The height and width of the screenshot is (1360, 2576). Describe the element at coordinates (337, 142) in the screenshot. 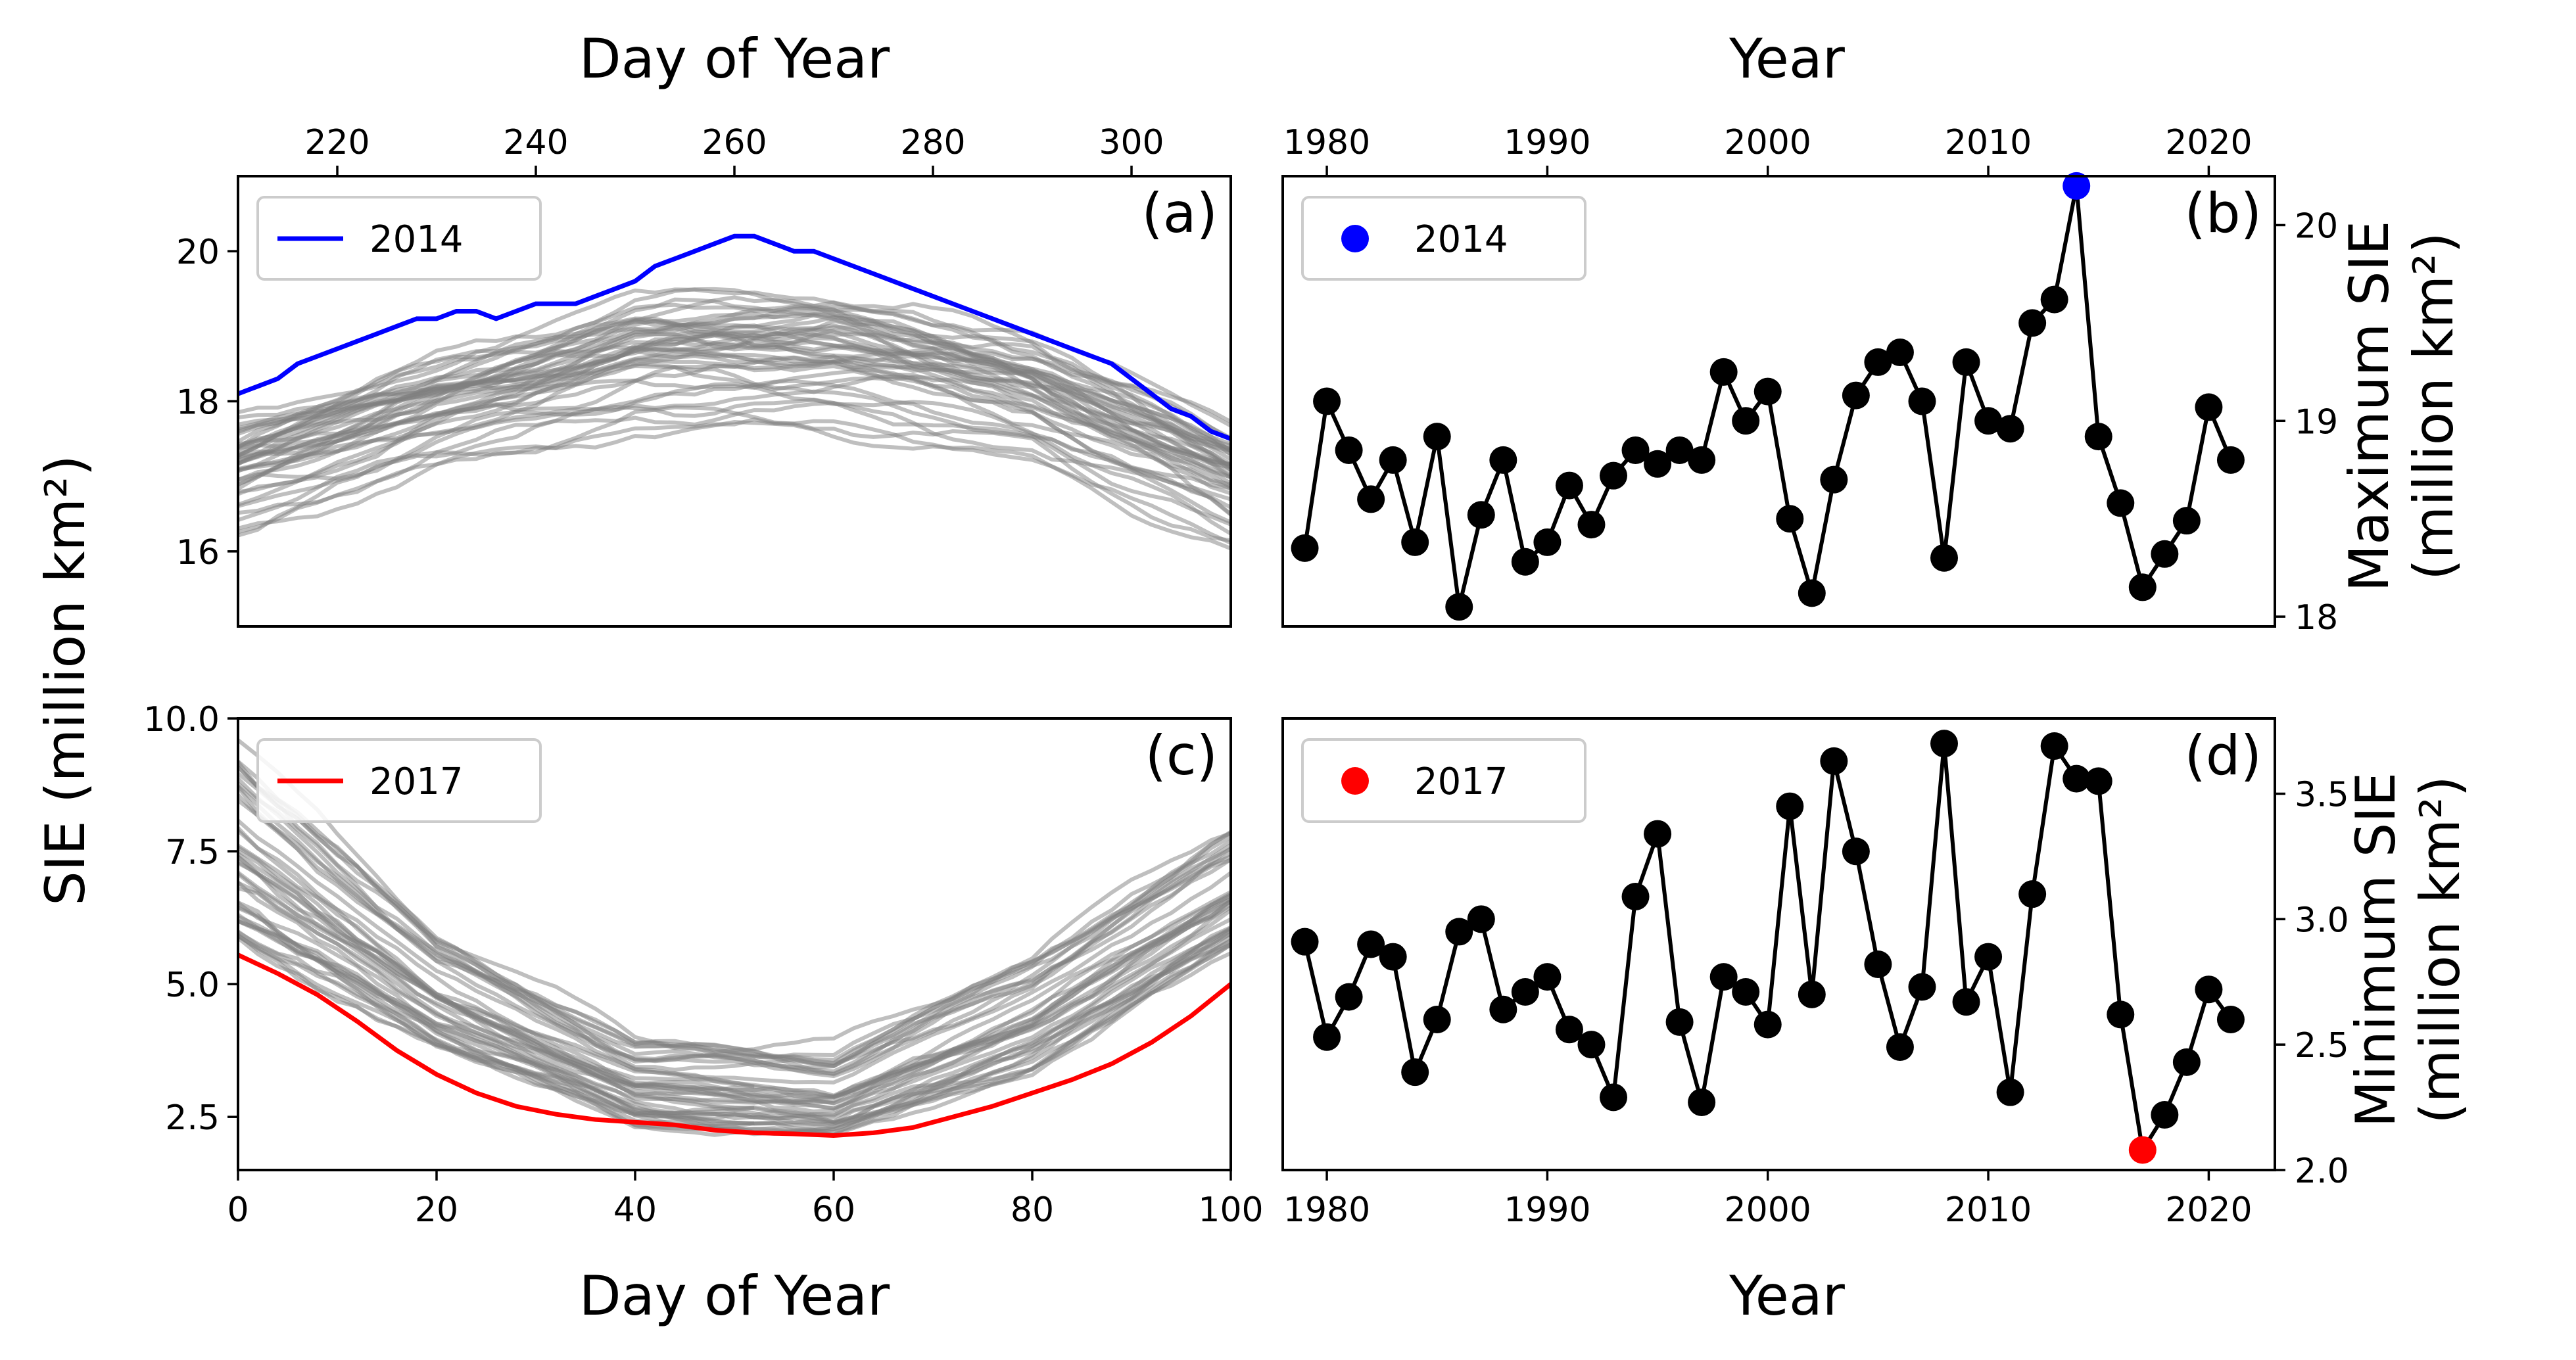

I see `panel-a-xtick-label: 220` at that location.